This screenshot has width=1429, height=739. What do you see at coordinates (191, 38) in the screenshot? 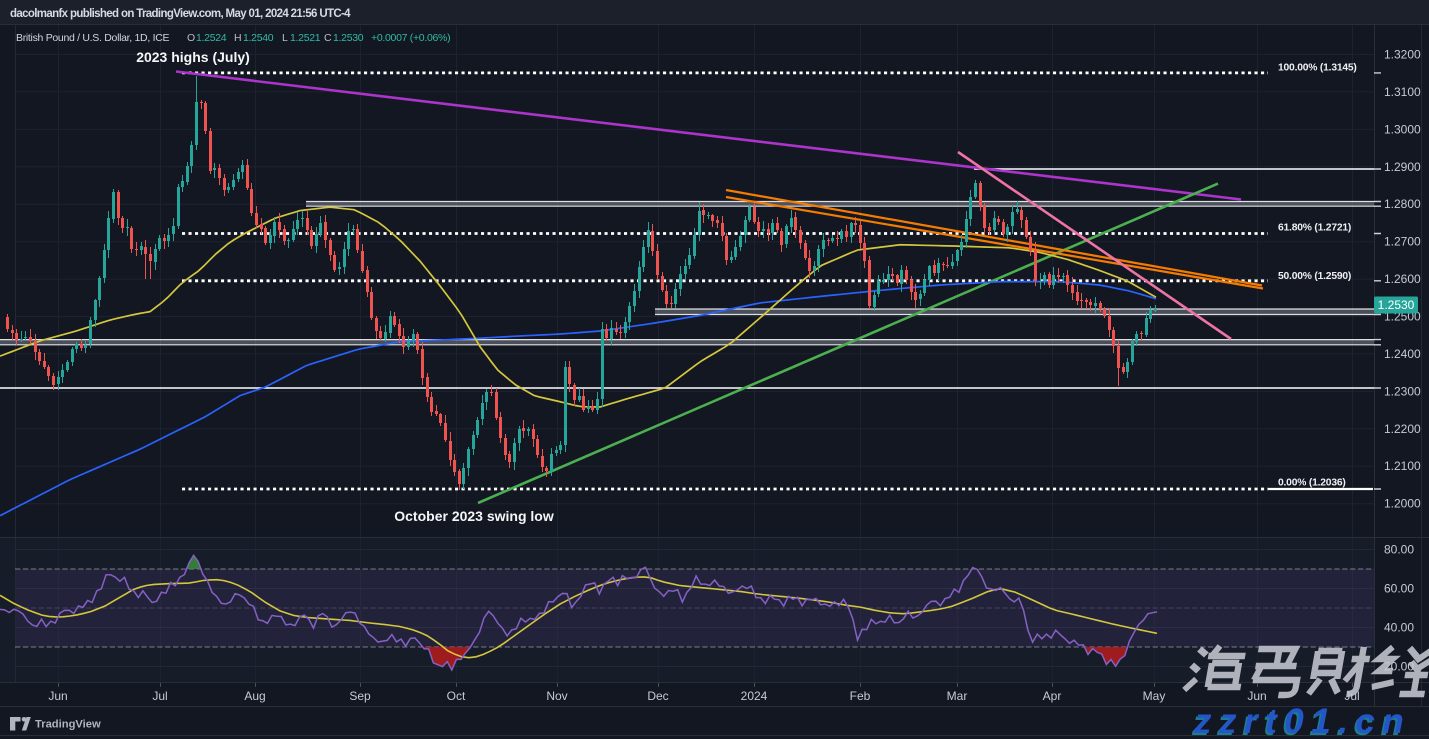
I see `svg-text: O` at bounding box center [191, 38].